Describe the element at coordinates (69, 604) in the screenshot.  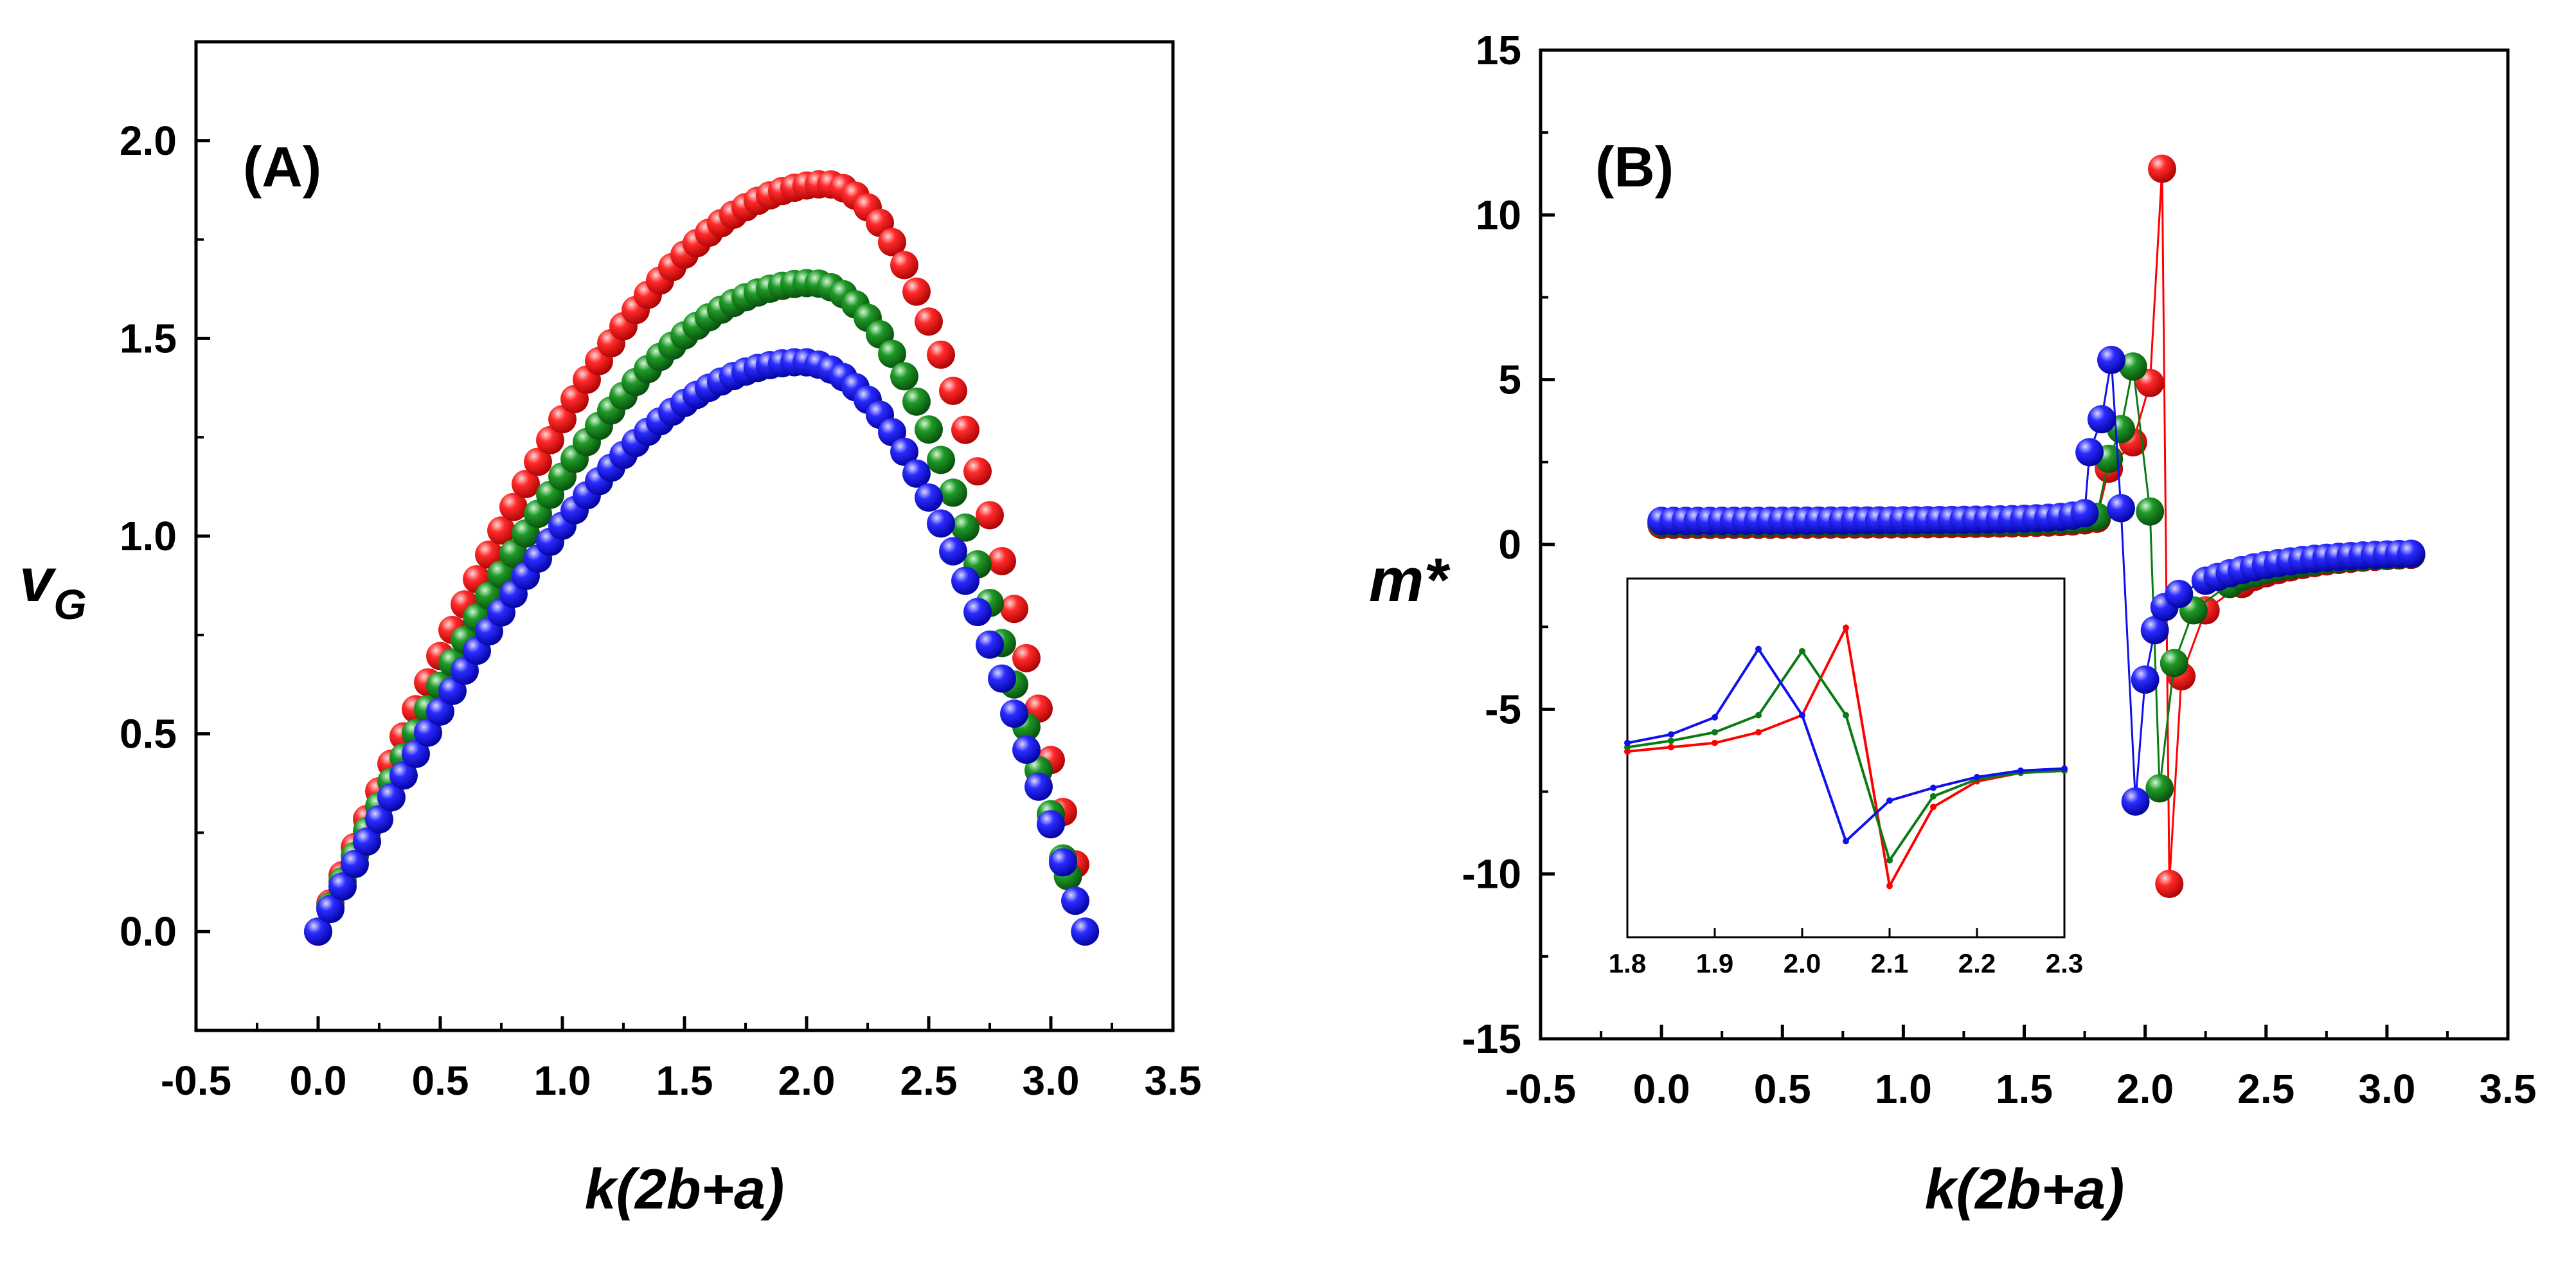
I see `chart-a-y-axis-label-sub: G` at that location.